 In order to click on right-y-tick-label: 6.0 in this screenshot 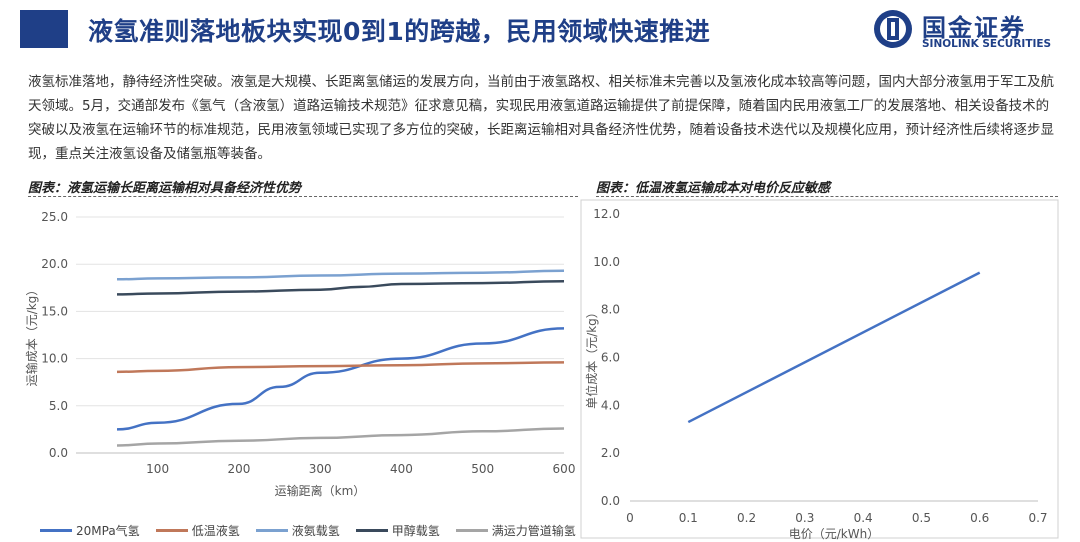, I will do `click(610, 358)`.